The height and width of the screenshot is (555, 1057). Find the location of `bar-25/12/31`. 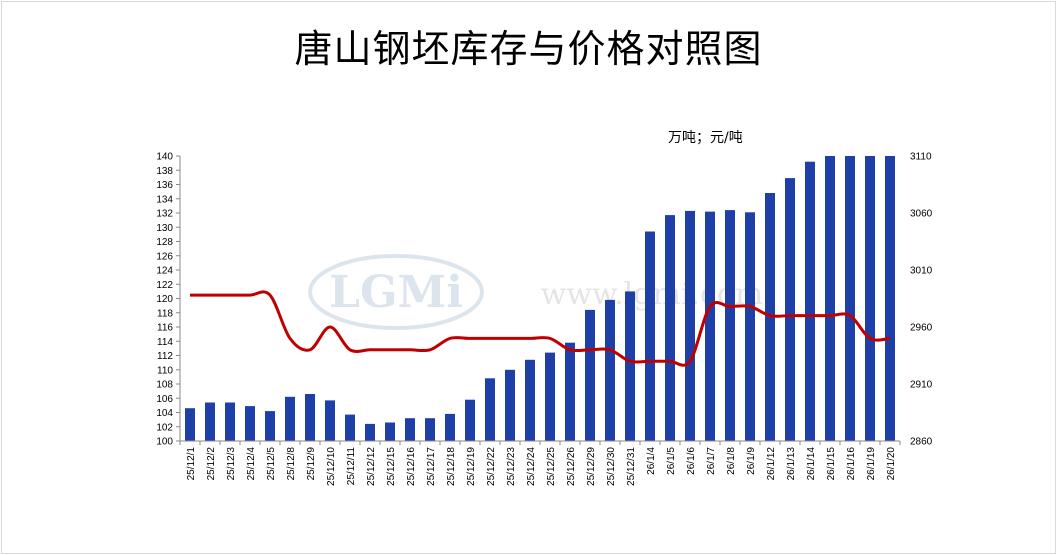

bar-25/12/31 is located at coordinates (630, 366).